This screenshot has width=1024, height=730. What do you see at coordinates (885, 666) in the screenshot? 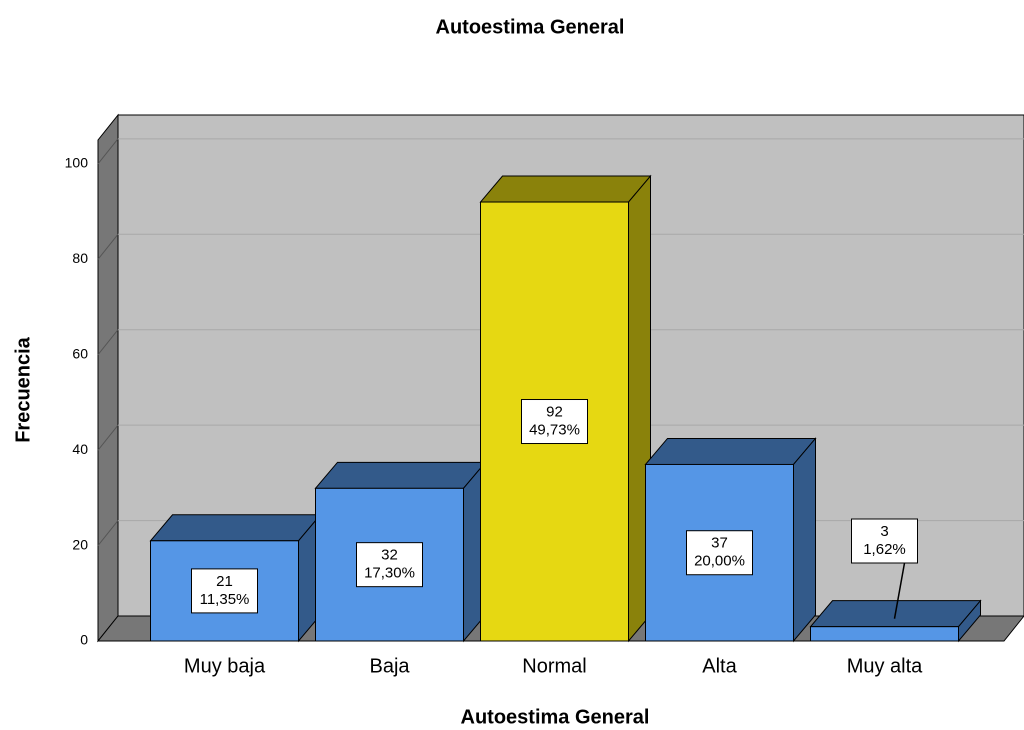
I see `x-tick-label: Muy alta` at bounding box center [885, 666].